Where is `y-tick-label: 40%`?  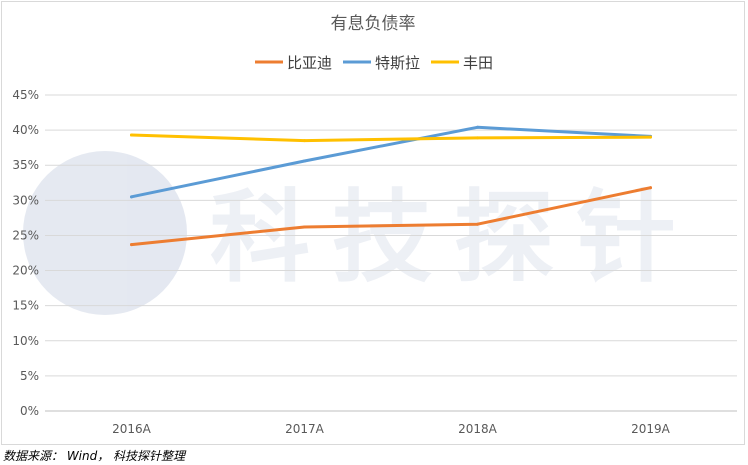
y-tick-label: 40% is located at coordinates (25, 130).